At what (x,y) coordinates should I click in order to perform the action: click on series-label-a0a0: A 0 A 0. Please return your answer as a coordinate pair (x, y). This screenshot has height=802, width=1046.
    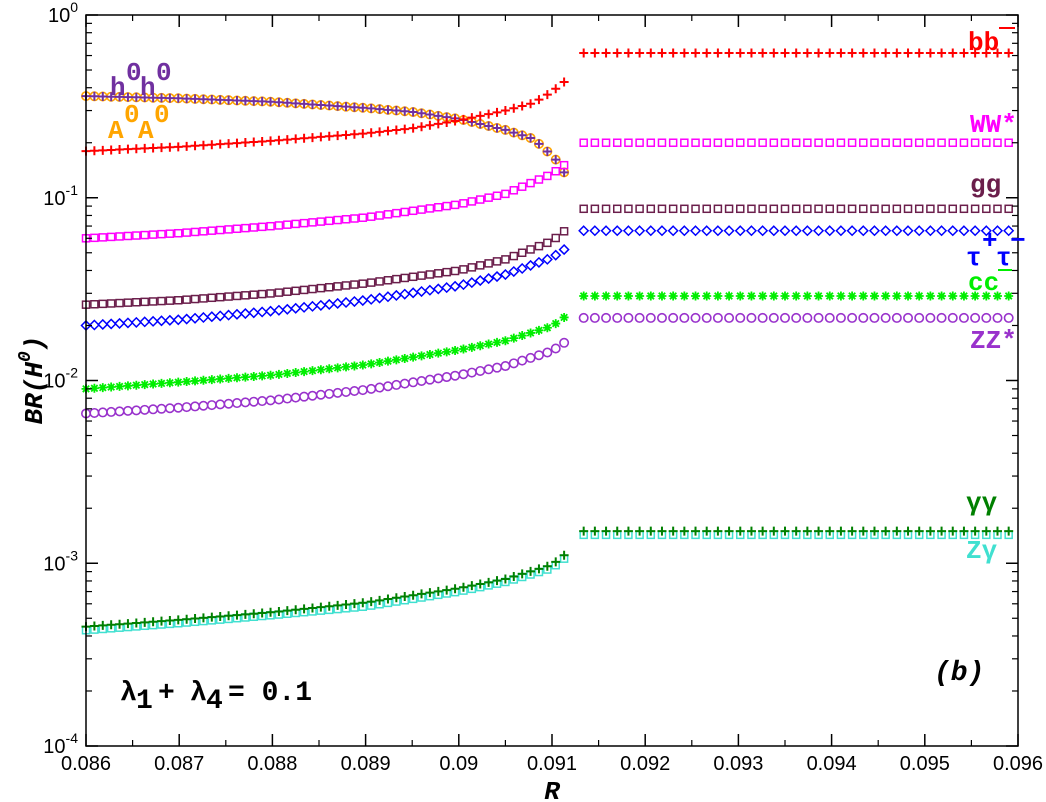
    Looking at the image, I should click on (139, 123).